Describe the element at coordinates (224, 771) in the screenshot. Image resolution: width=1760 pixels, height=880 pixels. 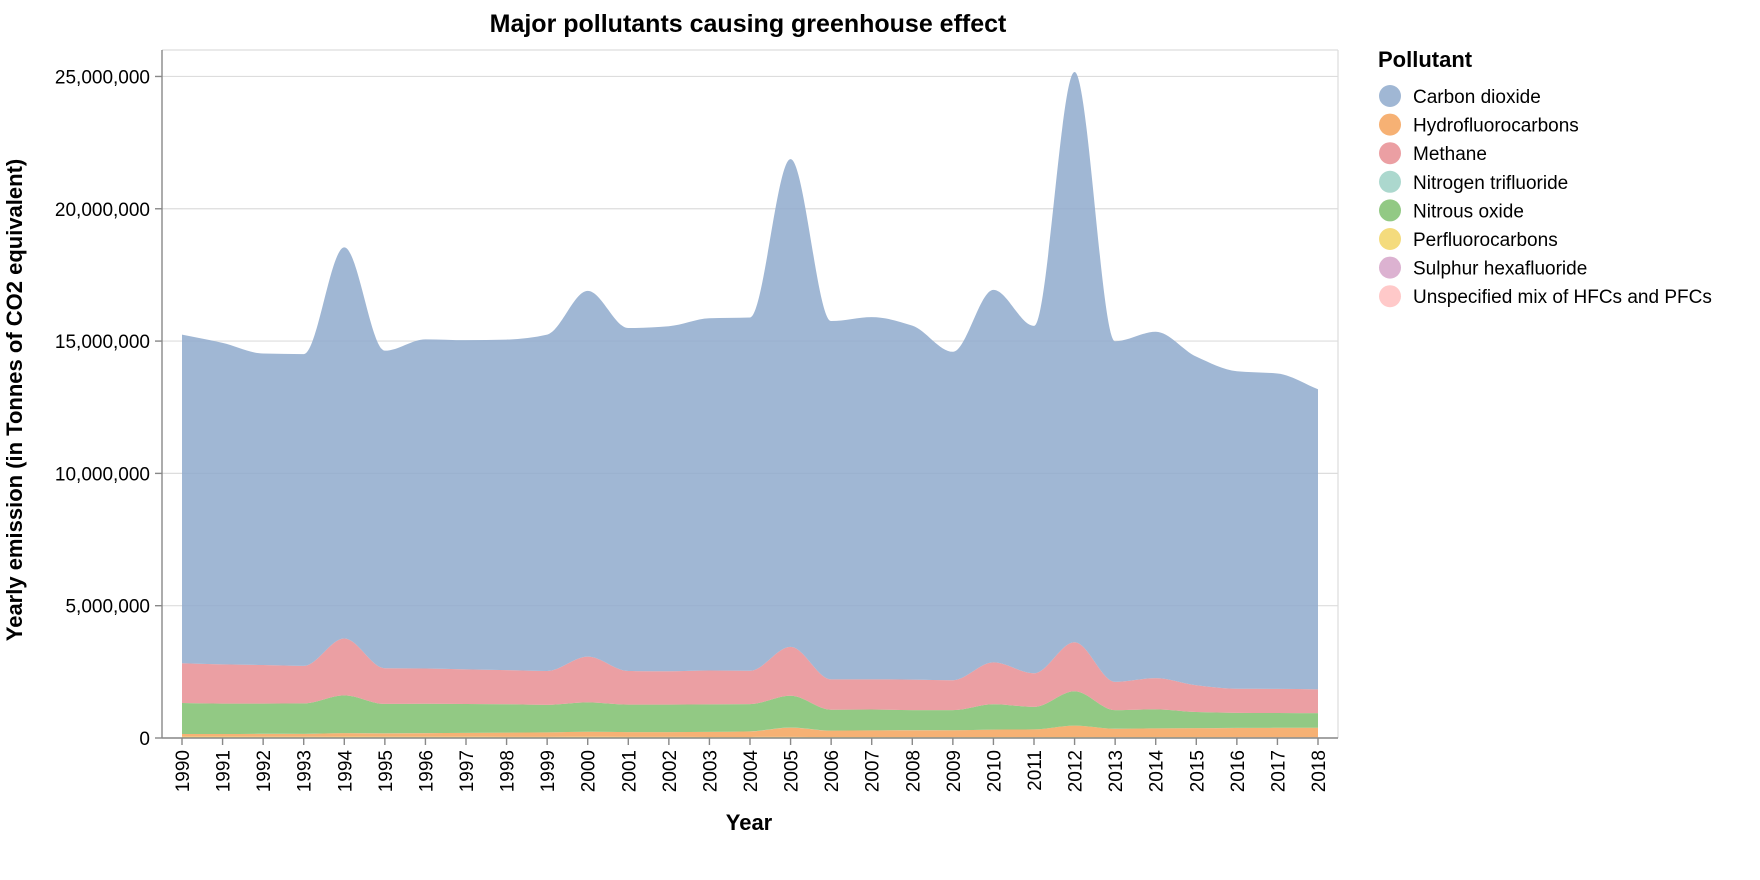
I see `x-tick-label: 1991` at that location.